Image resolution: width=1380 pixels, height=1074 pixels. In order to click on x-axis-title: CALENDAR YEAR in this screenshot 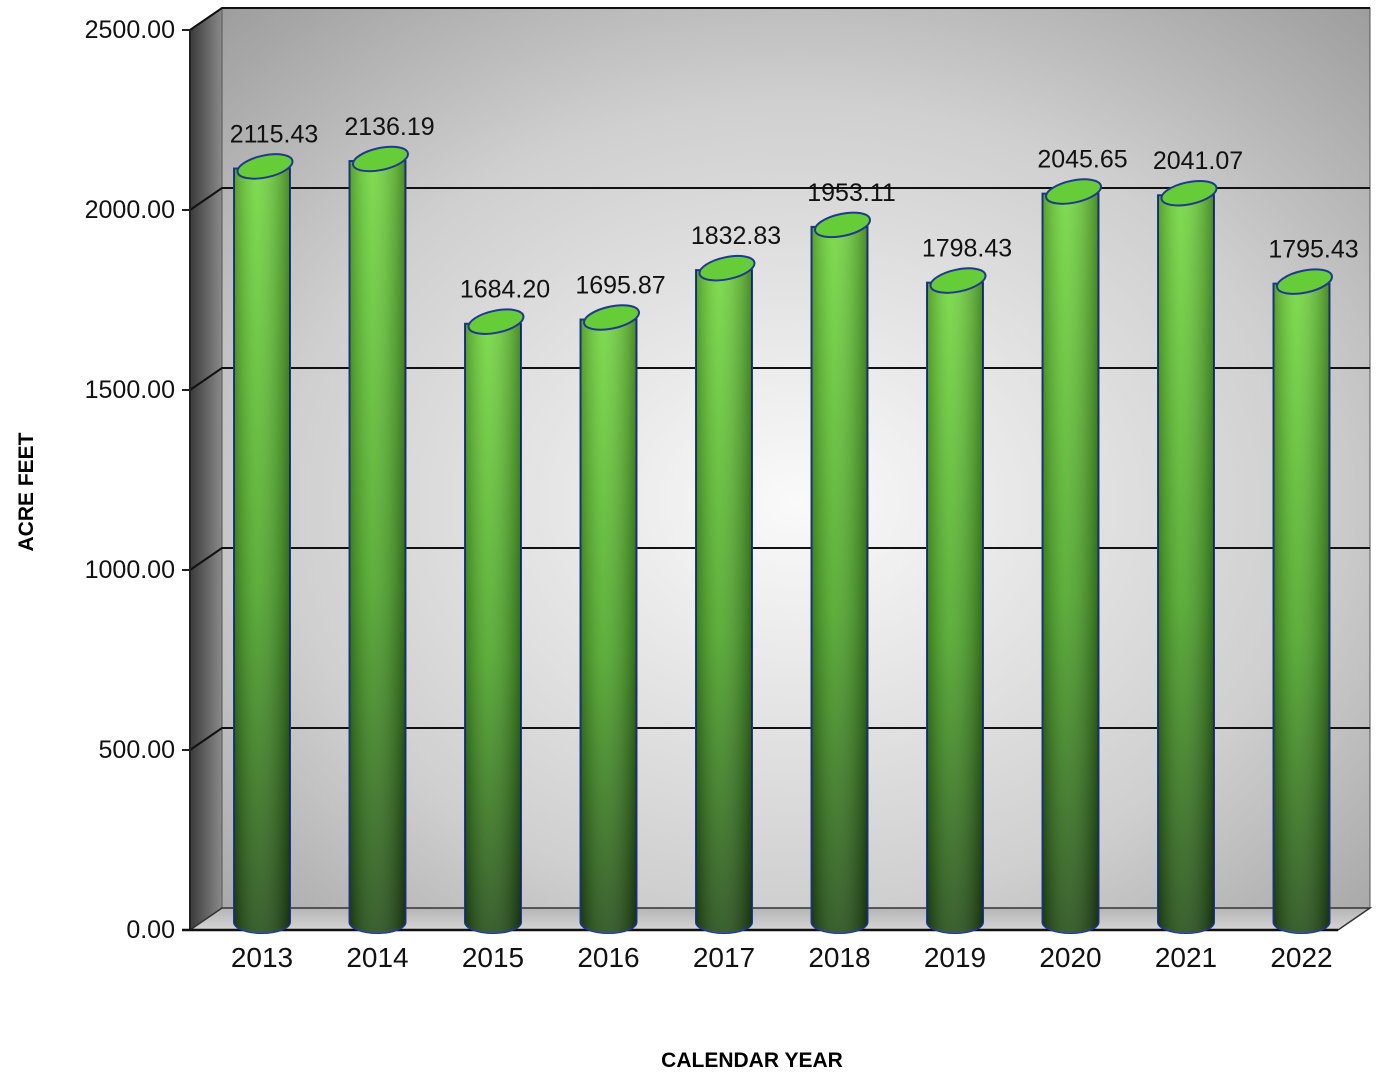, I will do `click(752, 1060)`.